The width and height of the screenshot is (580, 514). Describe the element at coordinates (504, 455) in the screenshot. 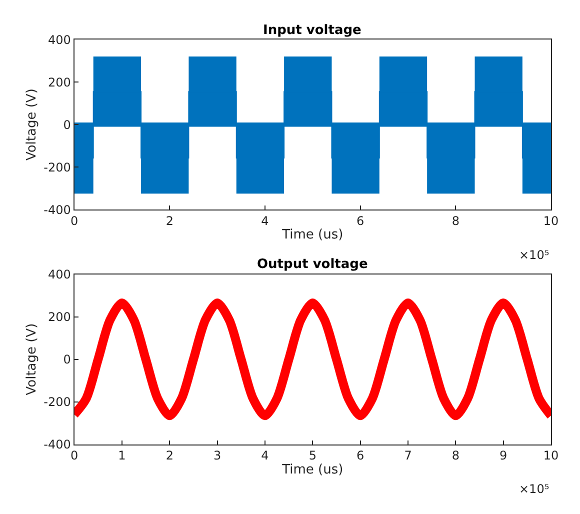

I see `x-tick-label: 9` at that location.